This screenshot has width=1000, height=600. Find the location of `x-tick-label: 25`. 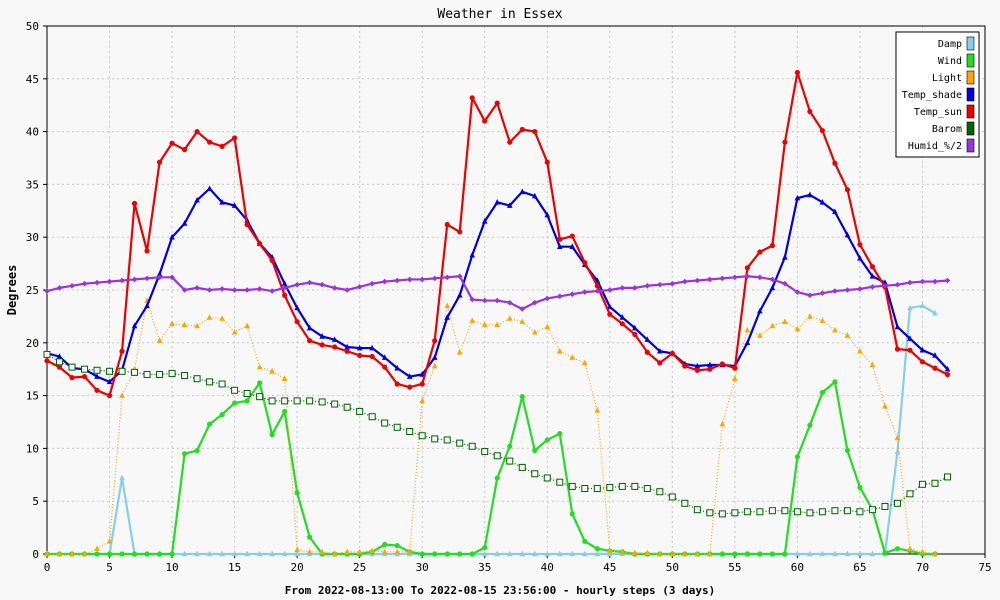

x-tick-label: 25 is located at coordinates (359, 567).